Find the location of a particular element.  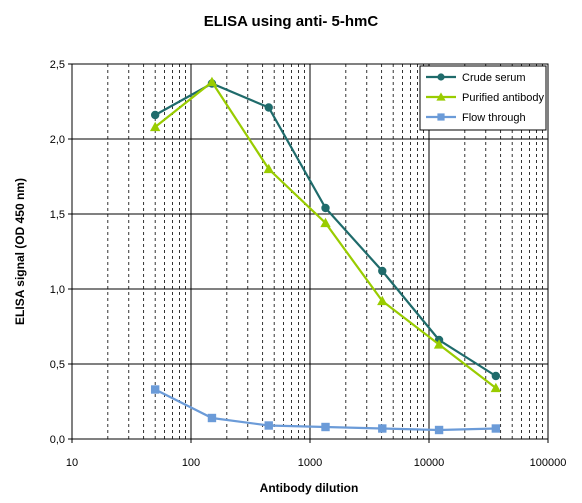

x-axis-ticks: 10 100 1000 10000 100000 is located at coordinates (316, 454).